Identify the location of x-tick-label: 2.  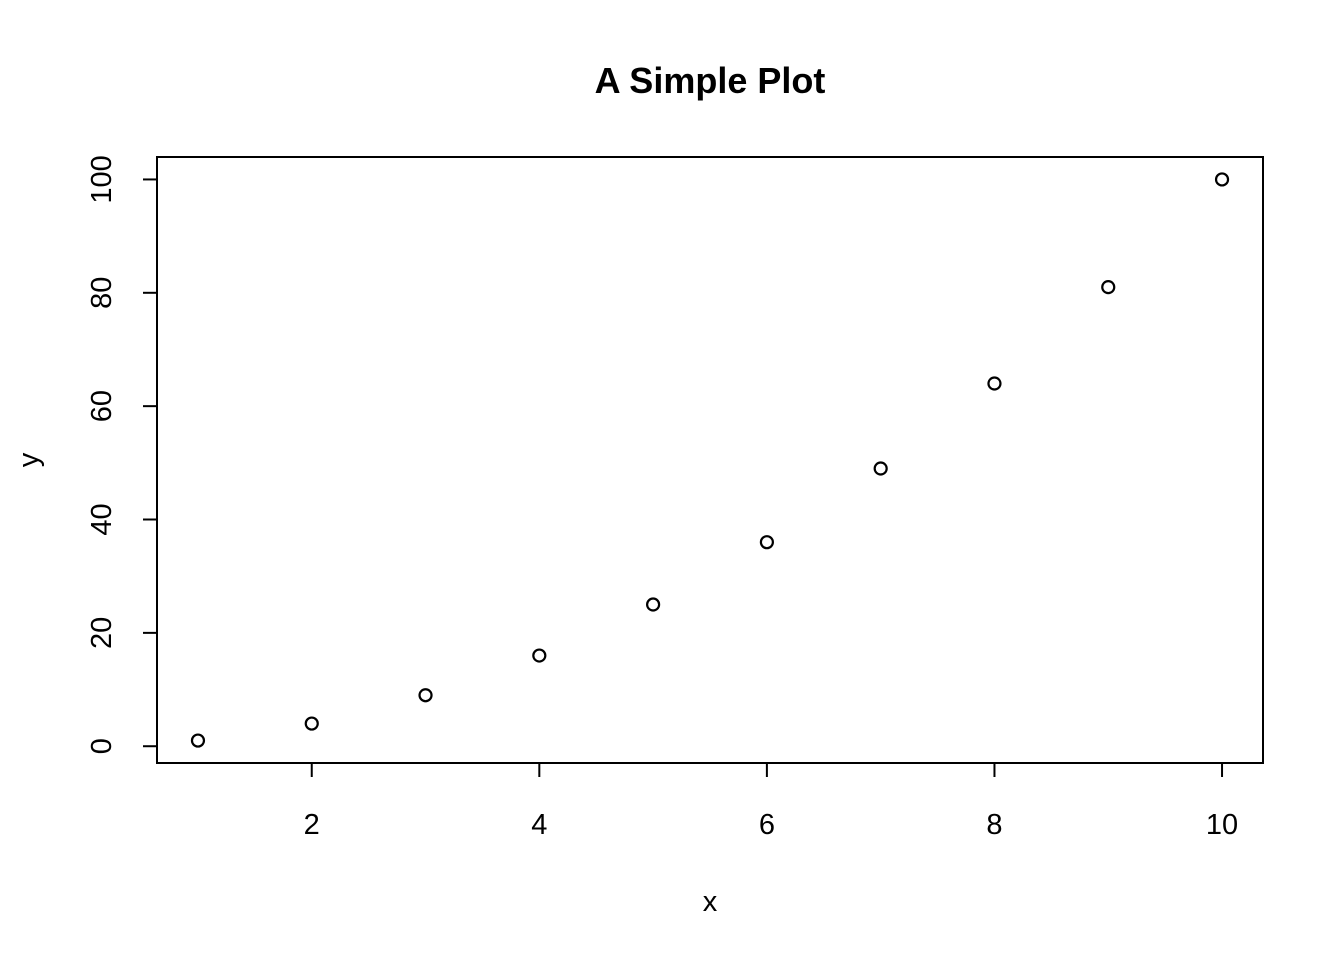
(312, 825).